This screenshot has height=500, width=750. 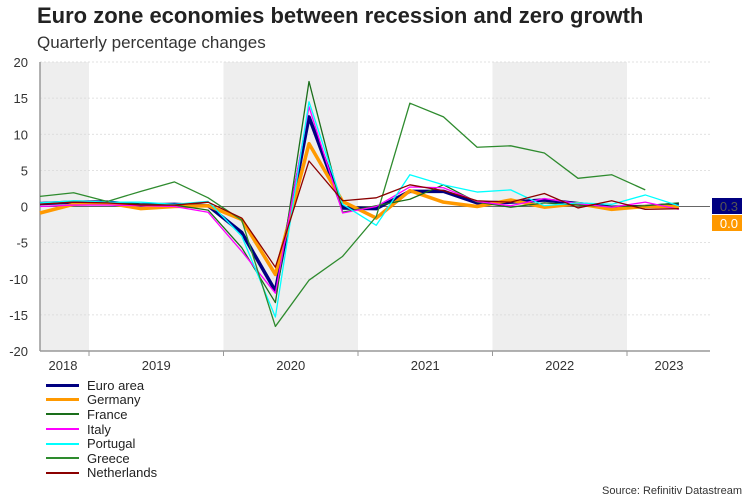 What do you see at coordinates (559, 365) in the screenshot?
I see `x-tick-label-2022: 2022` at bounding box center [559, 365].